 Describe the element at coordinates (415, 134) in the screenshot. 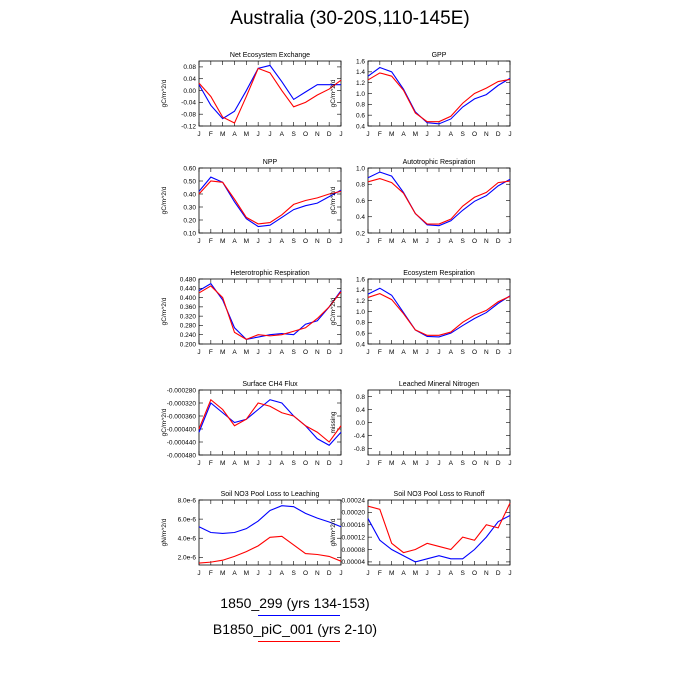

I see `panel-2-xtick-label: M` at that location.